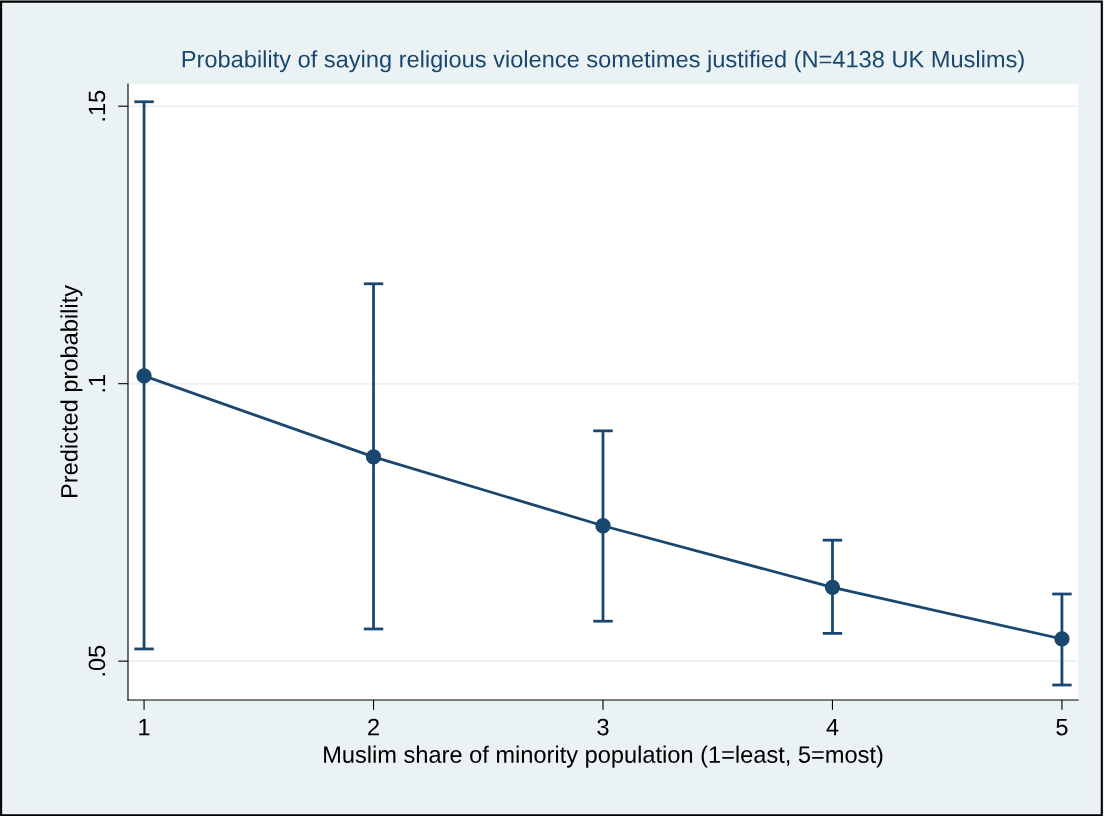 This screenshot has width=1104, height=816. I want to click on y-axis-title: Predicted probability, so click(71, 391).